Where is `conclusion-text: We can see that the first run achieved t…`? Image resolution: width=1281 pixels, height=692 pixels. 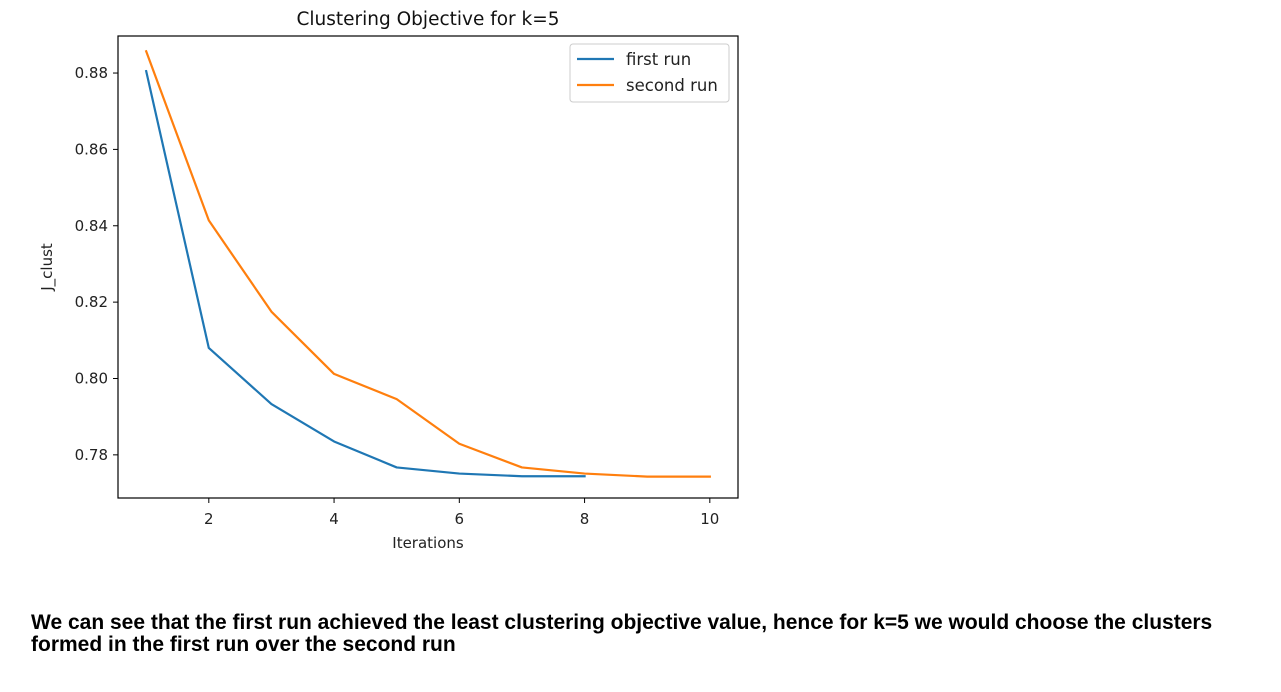 conclusion-text: We can see that the first run achieved t… is located at coordinates (622, 633).